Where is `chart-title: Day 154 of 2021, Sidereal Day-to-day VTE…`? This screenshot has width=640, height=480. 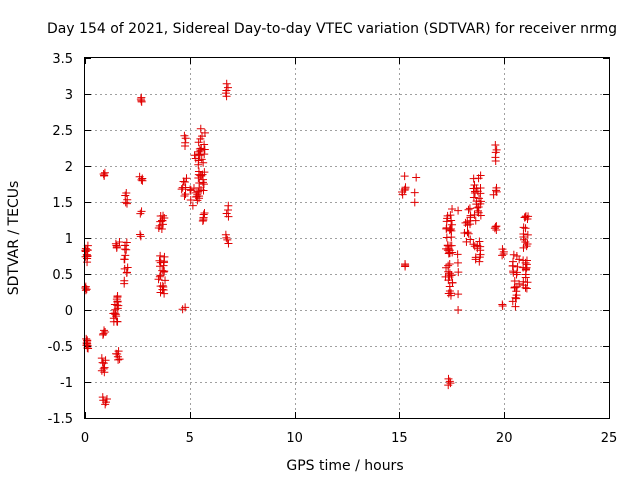 chart-title: Day 154 of 2021, Sidereal Day-to-day VTE… is located at coordinates (332, 29).